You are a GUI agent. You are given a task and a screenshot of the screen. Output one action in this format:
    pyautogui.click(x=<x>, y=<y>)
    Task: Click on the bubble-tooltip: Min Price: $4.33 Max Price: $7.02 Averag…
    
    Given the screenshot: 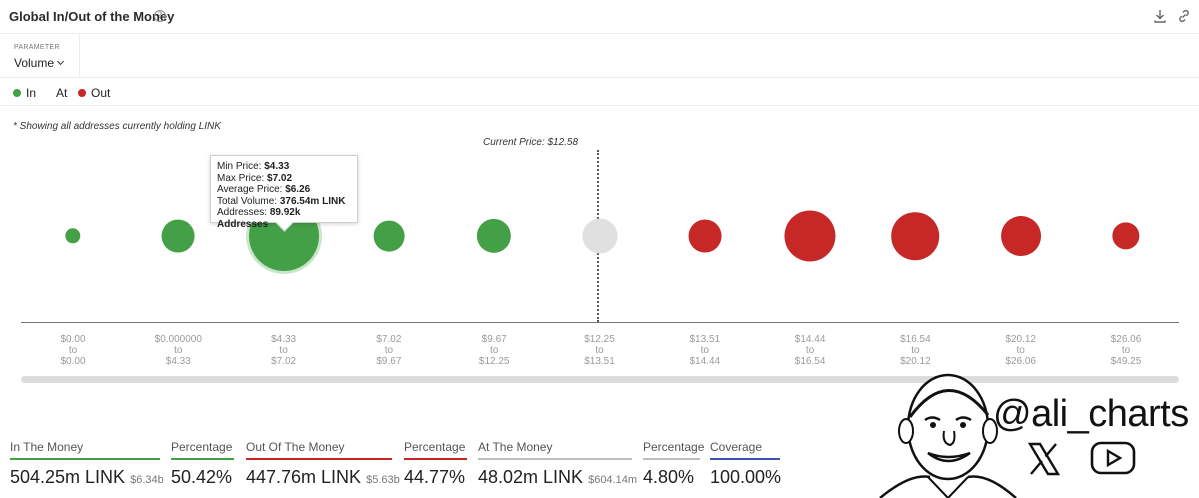 What is the action you would take?
    pyautogui.click(x=284, y=192)
    